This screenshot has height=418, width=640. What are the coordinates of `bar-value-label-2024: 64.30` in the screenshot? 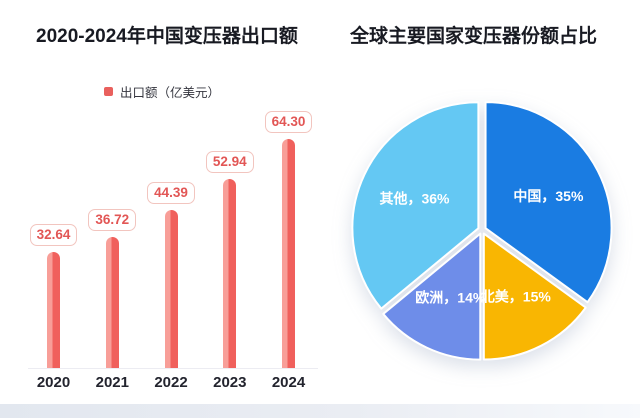 It's located at (289, 122).